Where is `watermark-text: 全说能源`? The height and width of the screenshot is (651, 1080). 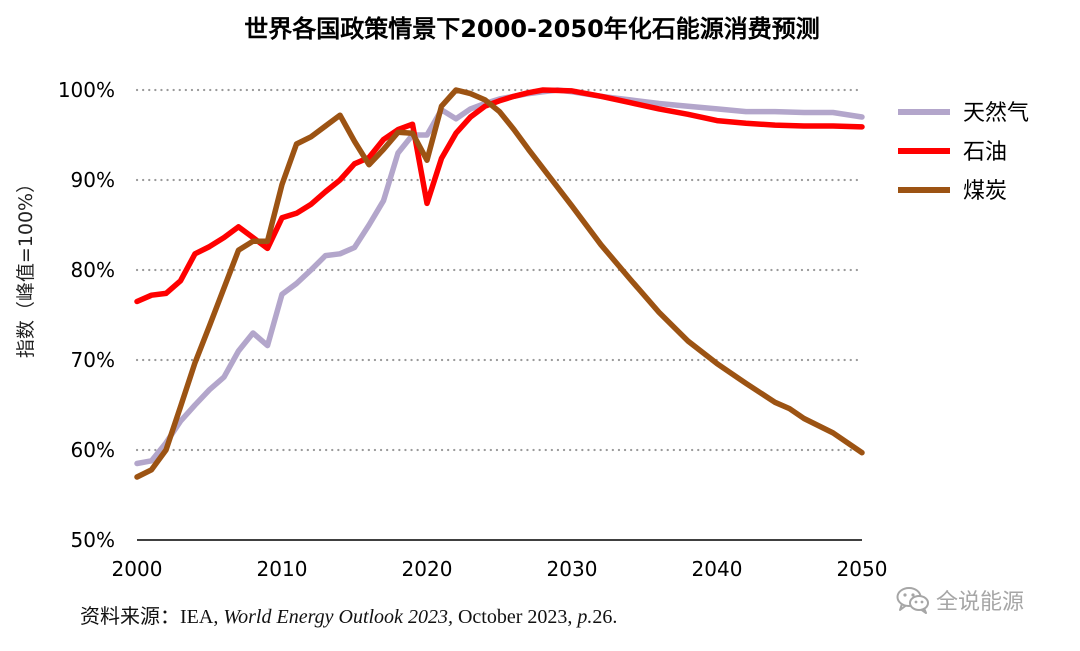 watermark-text: 全说能源 is located at coordinates (980, 602).